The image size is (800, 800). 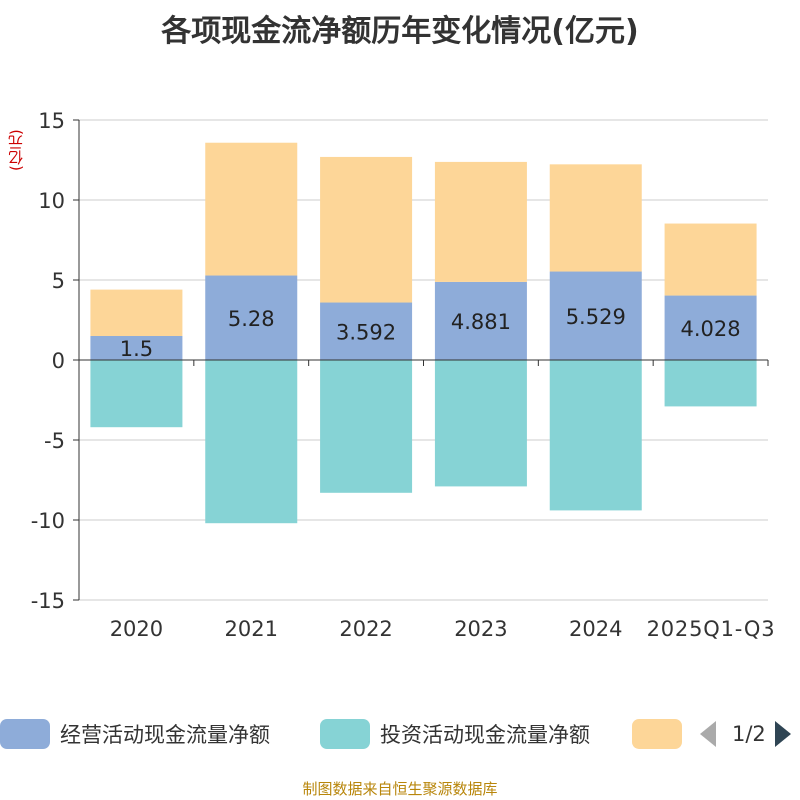 What do you see at coordinates (365, 629) in the screenshot?
I see `x-tick-label: 2022` at bounding box center [365, 629].